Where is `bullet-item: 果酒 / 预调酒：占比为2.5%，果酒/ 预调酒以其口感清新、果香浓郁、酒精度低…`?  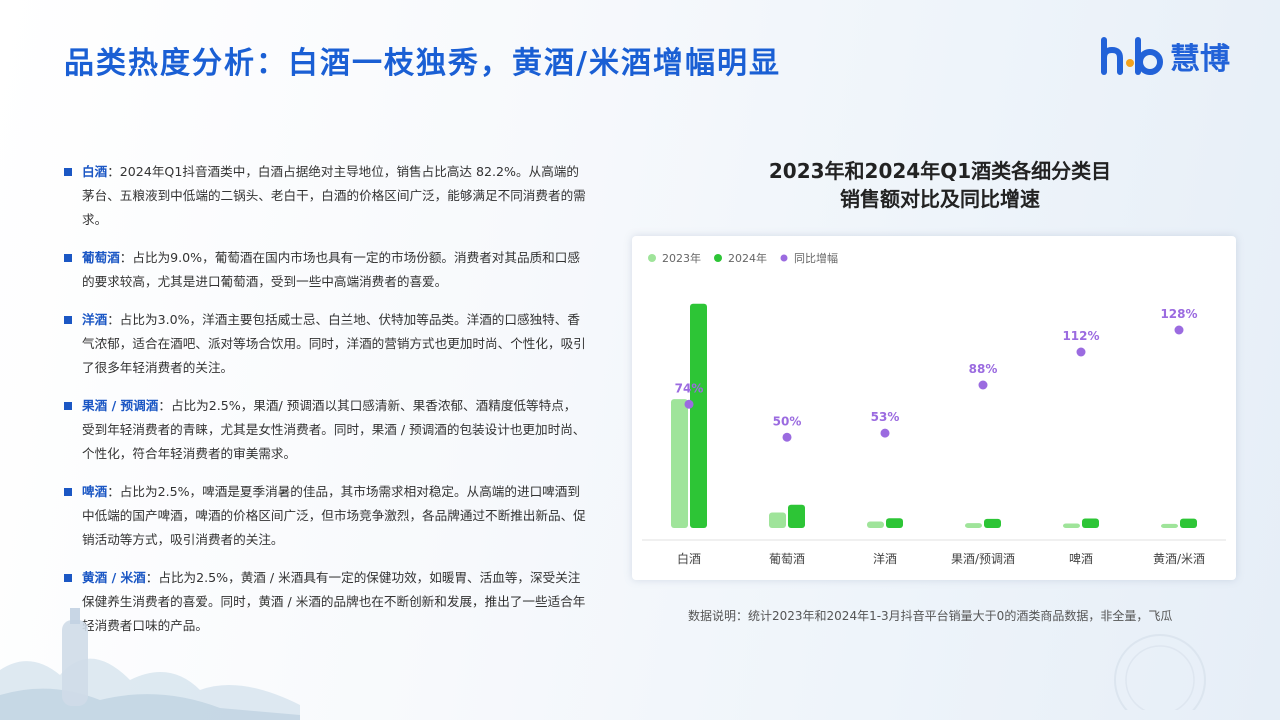 bullet-item: 果酒 / 预调酒：占比为2.5%，果酒/ 预调酒以其口感清新、果香浓郁、酒精度低… is located at coordinates (325, 430).